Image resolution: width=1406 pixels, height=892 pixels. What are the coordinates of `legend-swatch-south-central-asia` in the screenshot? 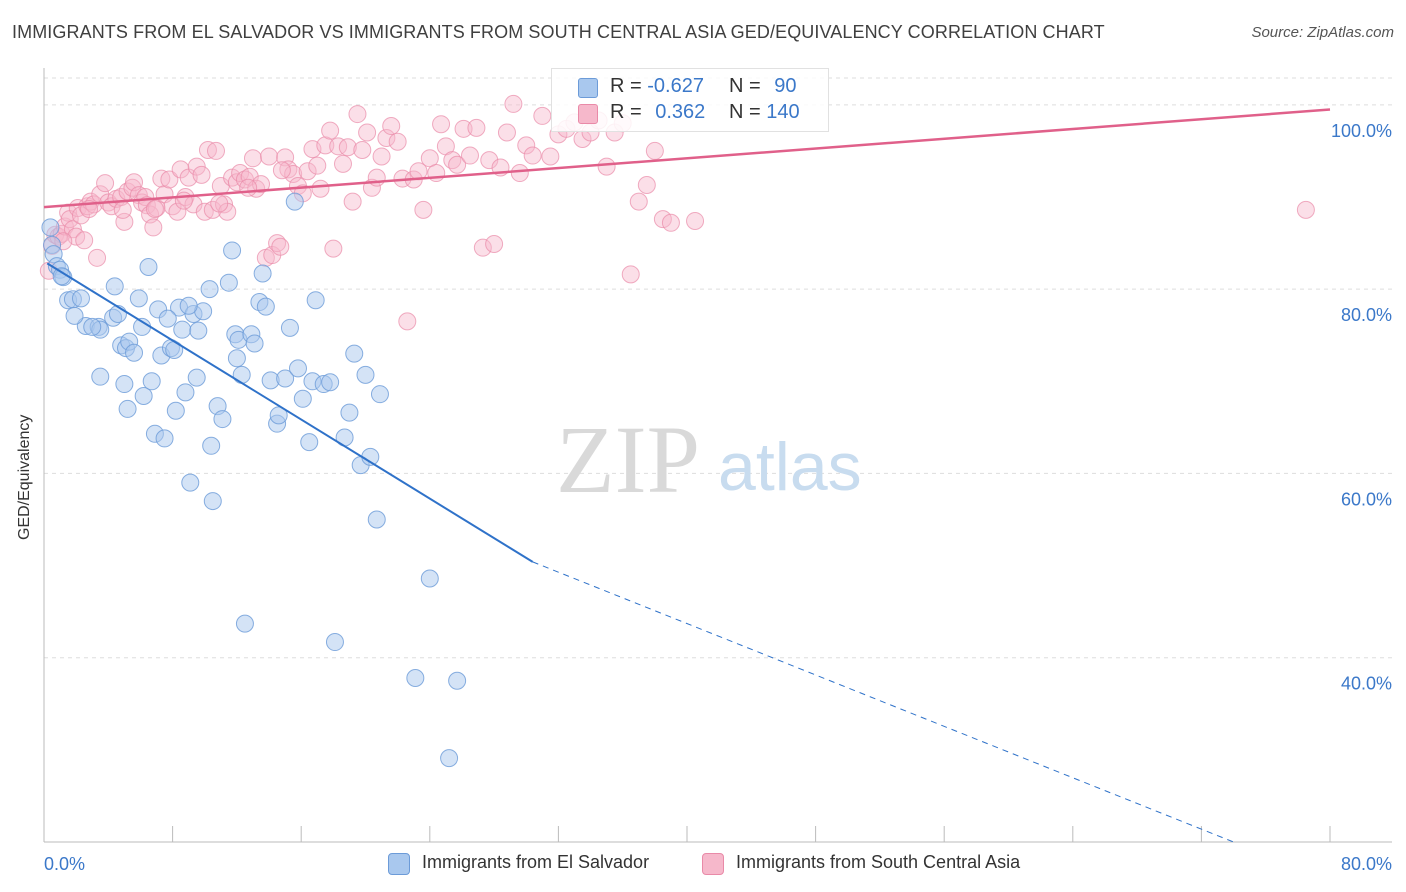 It's located at (713, 864).